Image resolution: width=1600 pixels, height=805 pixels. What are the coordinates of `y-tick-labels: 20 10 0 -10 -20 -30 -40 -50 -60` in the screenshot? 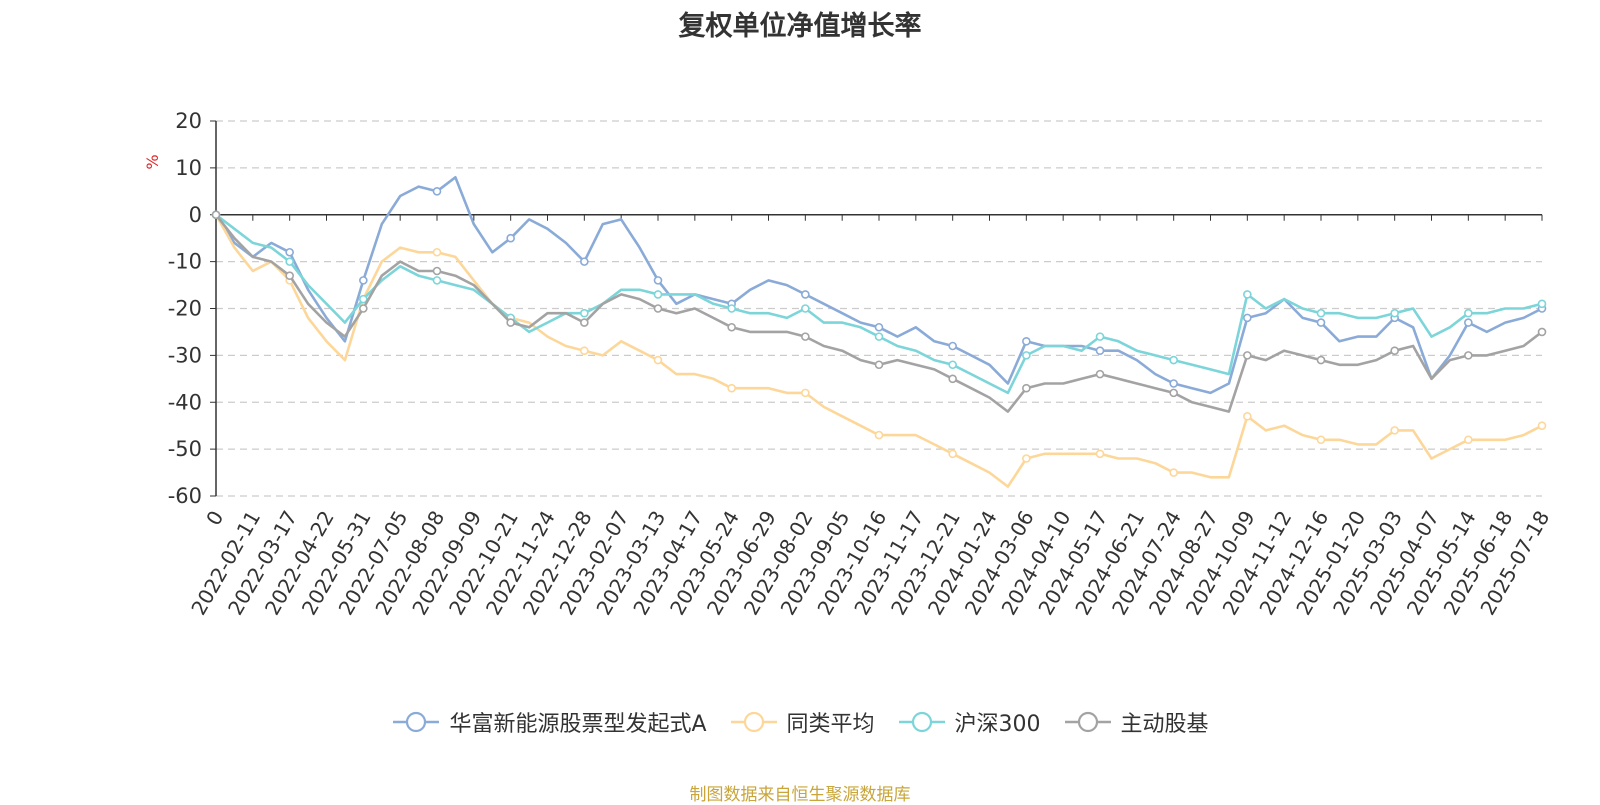 It's located at (185, 308).